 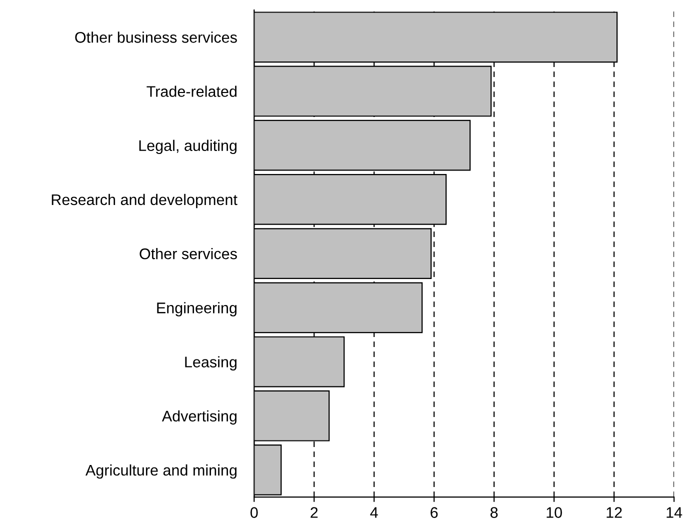 What do you see at coordinates (374, 512) in the screenshot?
I see `x-tick-label: 4` at bounding box center [374, 512].